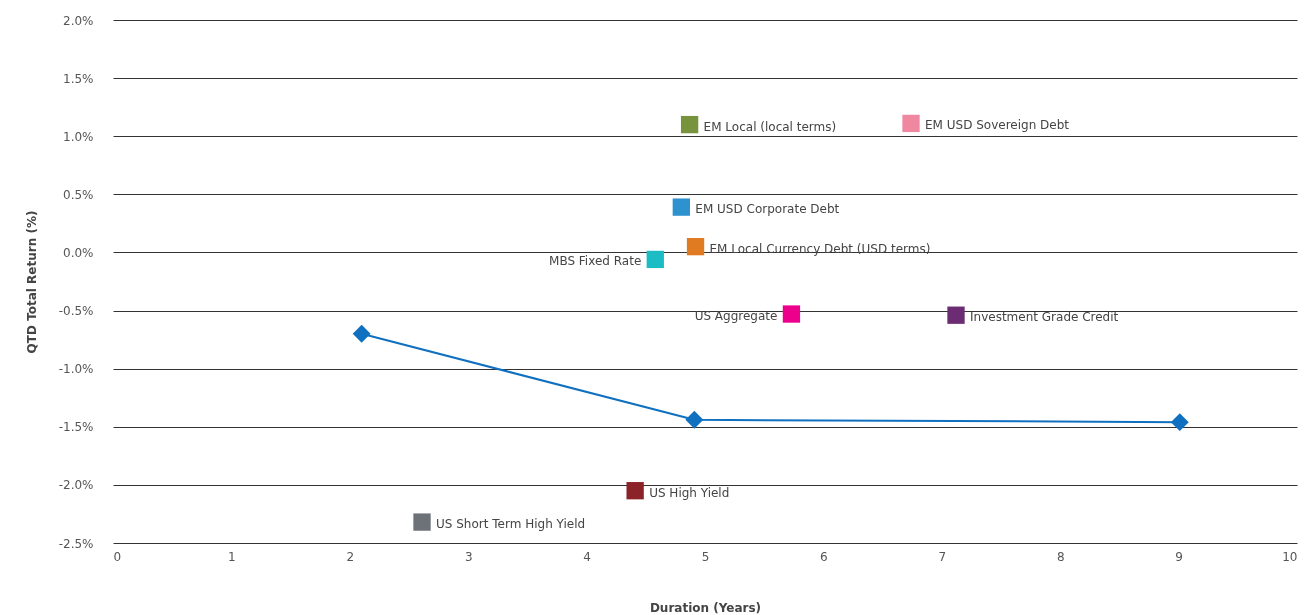  What do you see at coordinates (76, 369) in the screenshot?
I see `y-tick-label: -1.0%` at bounding box center [76, 369].